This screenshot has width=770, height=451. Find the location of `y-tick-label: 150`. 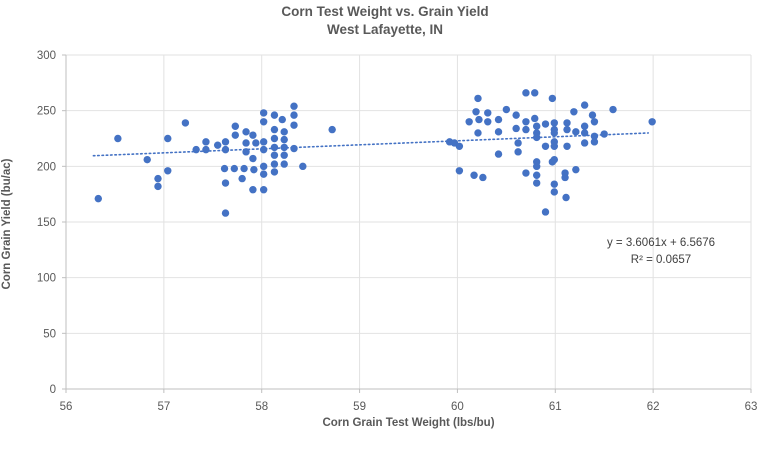

y-tick-label: 150 is located at coordinates (46, 223).